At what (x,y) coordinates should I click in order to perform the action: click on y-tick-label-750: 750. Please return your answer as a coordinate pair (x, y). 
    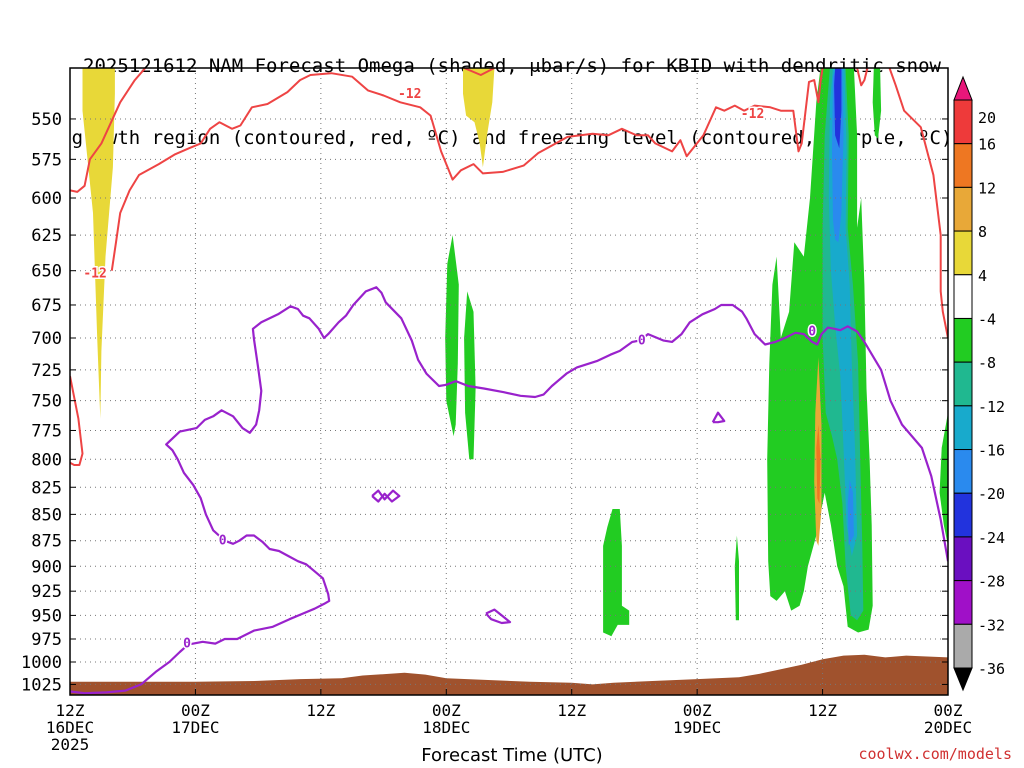
    Looking at the image, I should click on (46, 402).